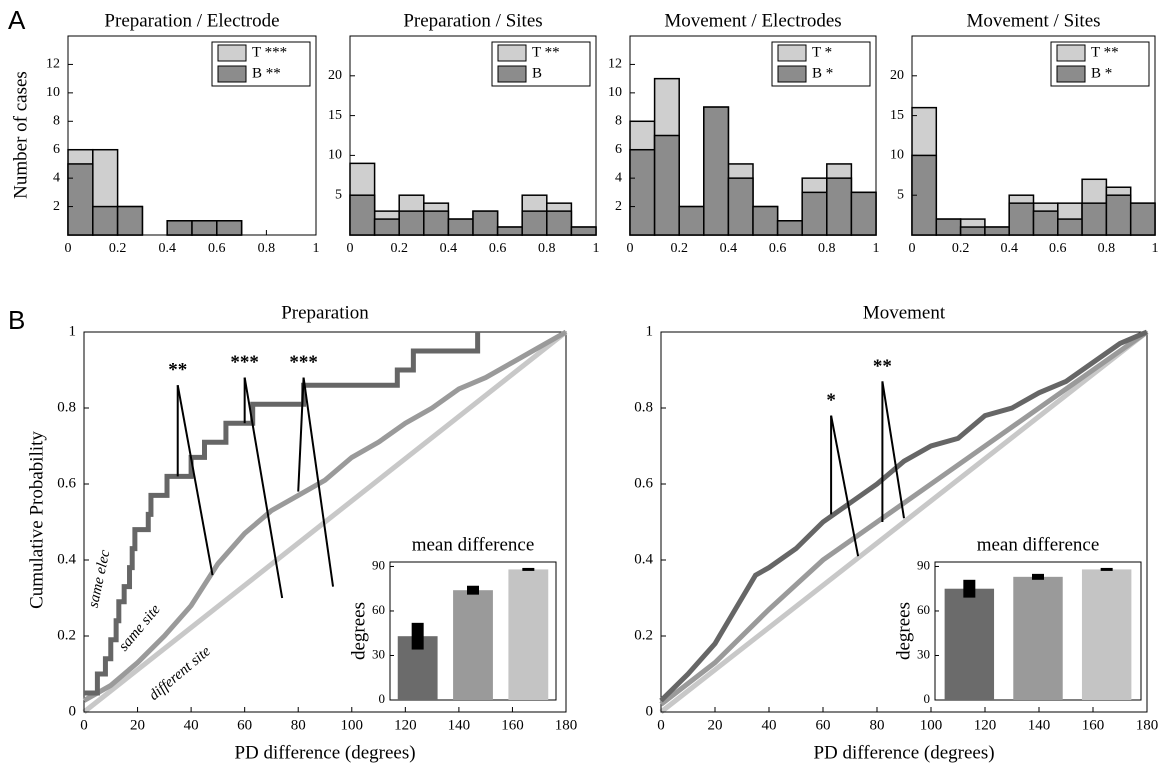 The image size is (1162, 766). Describe the element at coordinates (897, 75) in the screenshot. I see `y-tick-label: 20` at that location.